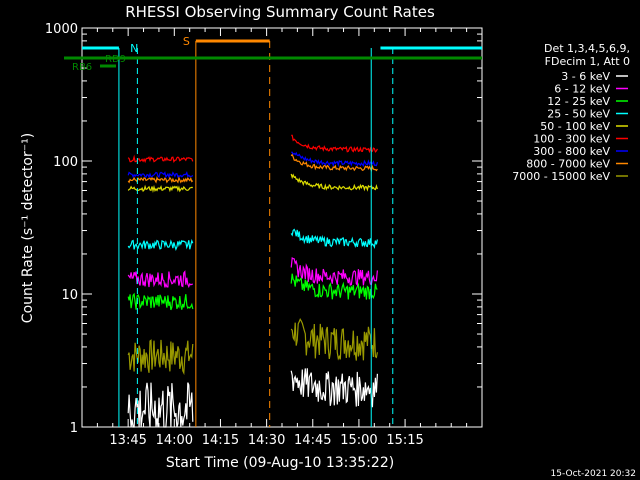 The width and height of the screenshot is (640, 480). What do you see at coordinates (571, 151) in the screenshot?
I see `legend-entry-label: 300 - 800 keV` at bounding box center [571, 151].